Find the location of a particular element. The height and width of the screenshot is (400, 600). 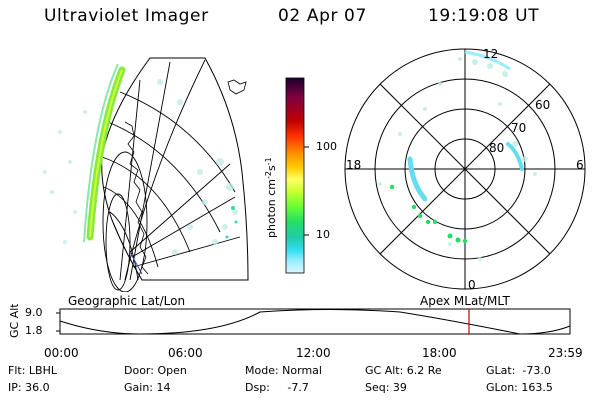

altitude-ylabel: GC Alt is located at coordinates (14, 321).